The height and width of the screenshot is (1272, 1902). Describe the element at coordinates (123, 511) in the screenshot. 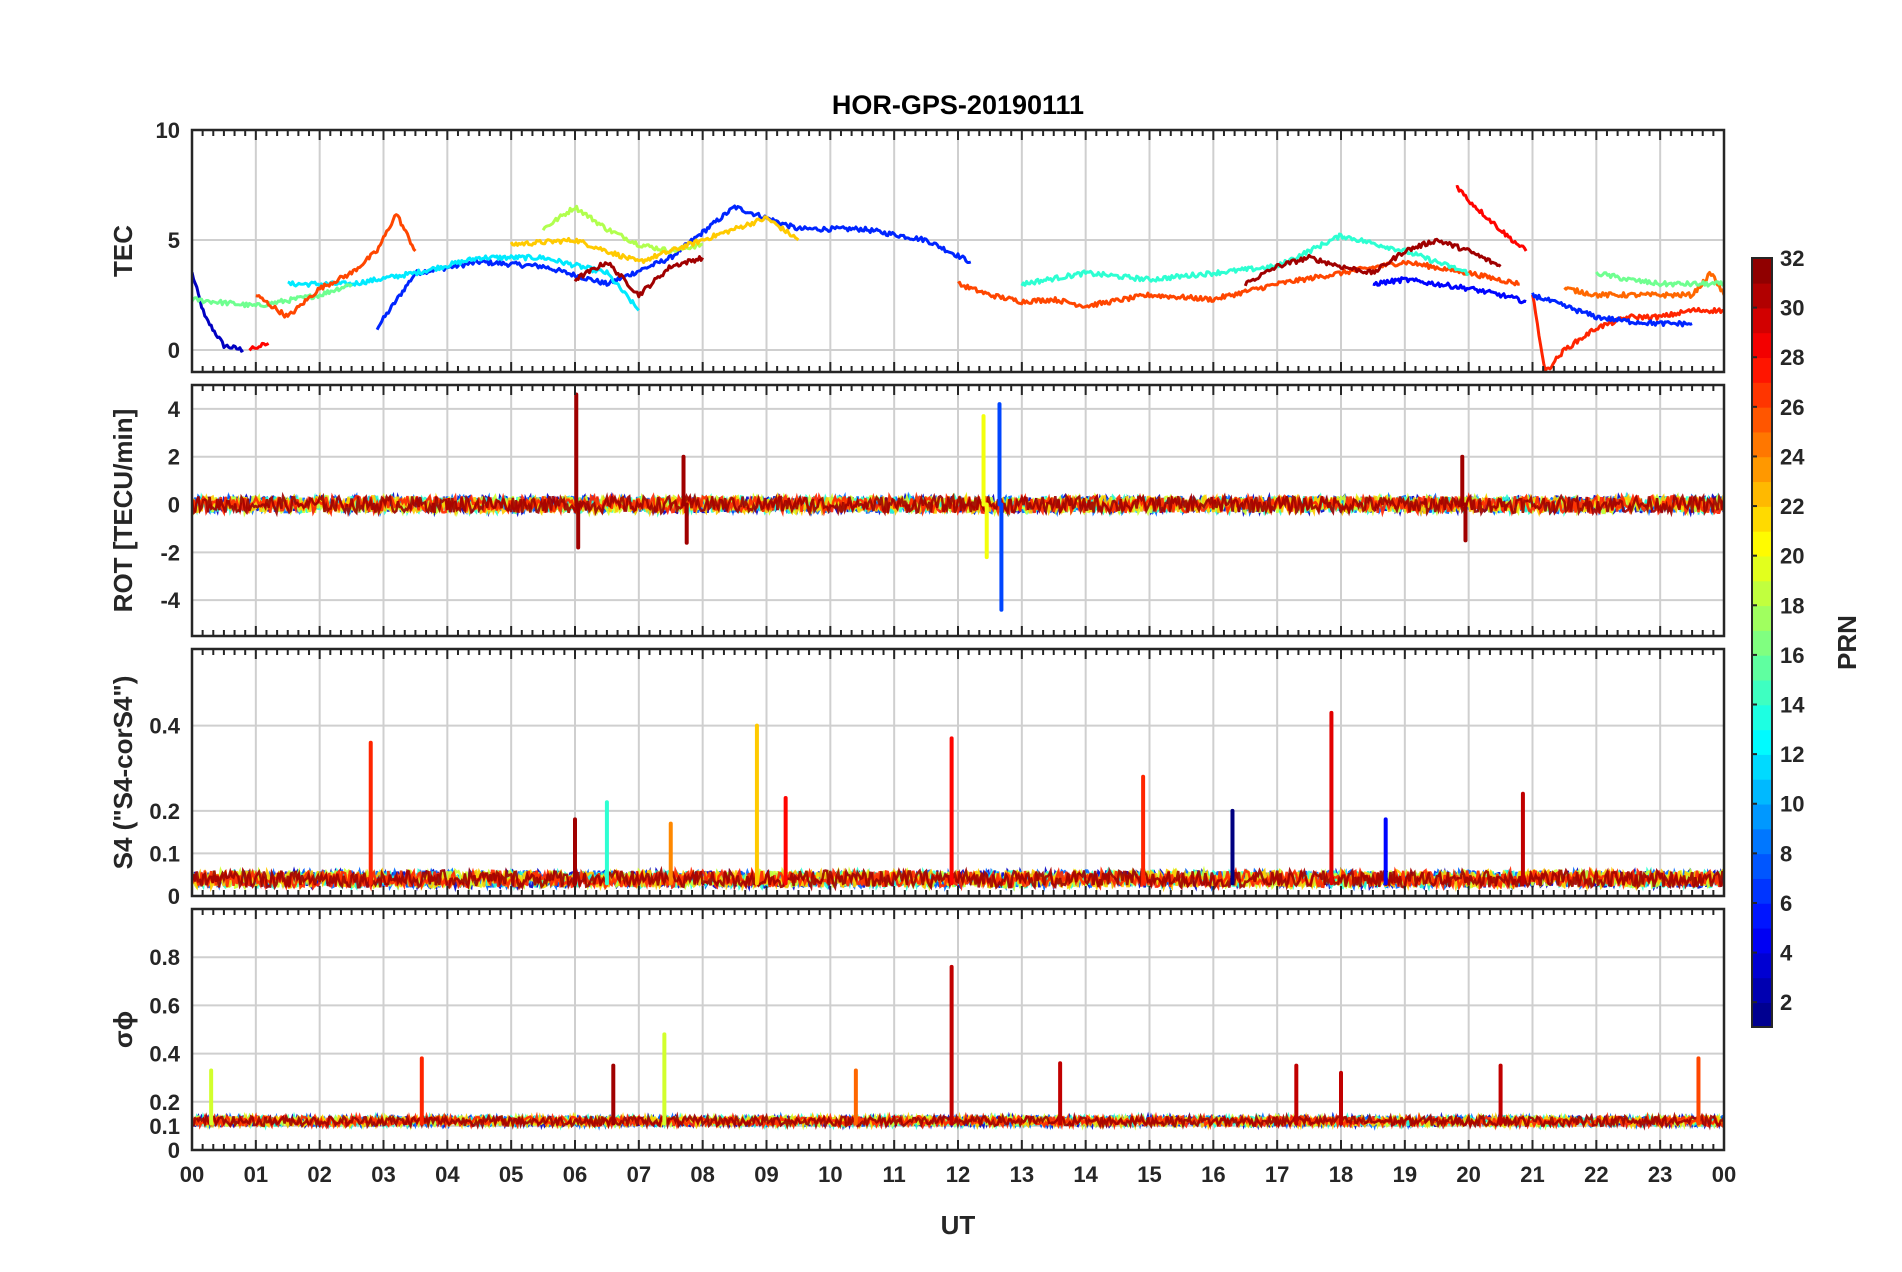

I see `y-axis-label: ROT [TECU/min]` at that location.